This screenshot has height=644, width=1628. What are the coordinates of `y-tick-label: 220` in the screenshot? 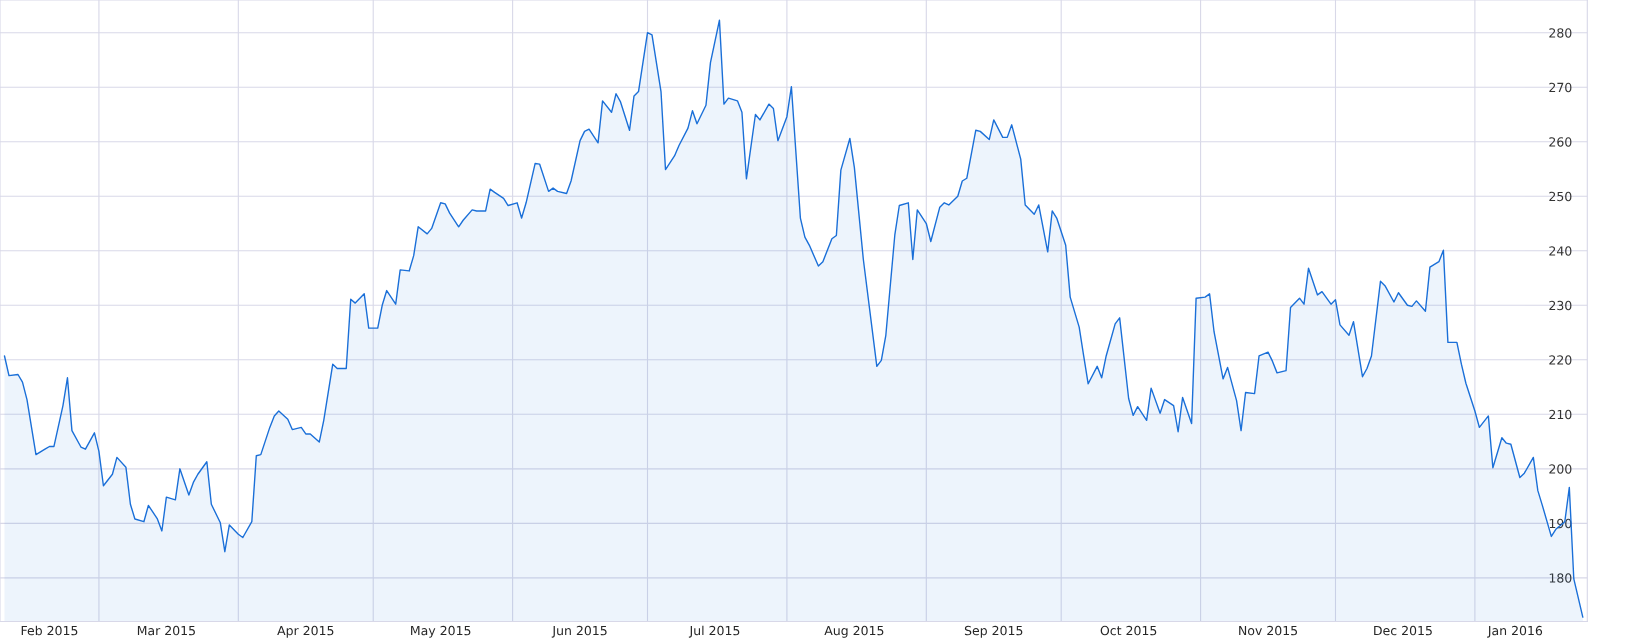 It's located at (1560, 360).